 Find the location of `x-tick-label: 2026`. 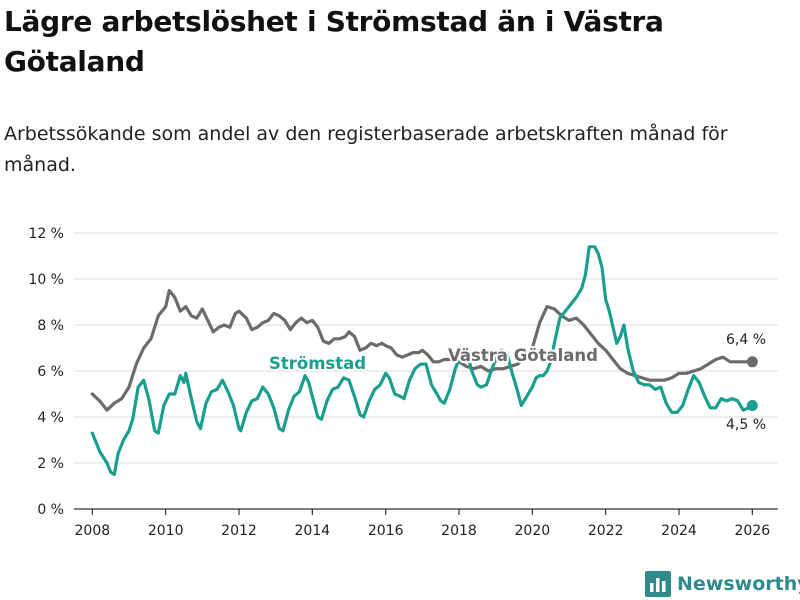

x-tick-label: 2026 is located at coordinates (753, 531).